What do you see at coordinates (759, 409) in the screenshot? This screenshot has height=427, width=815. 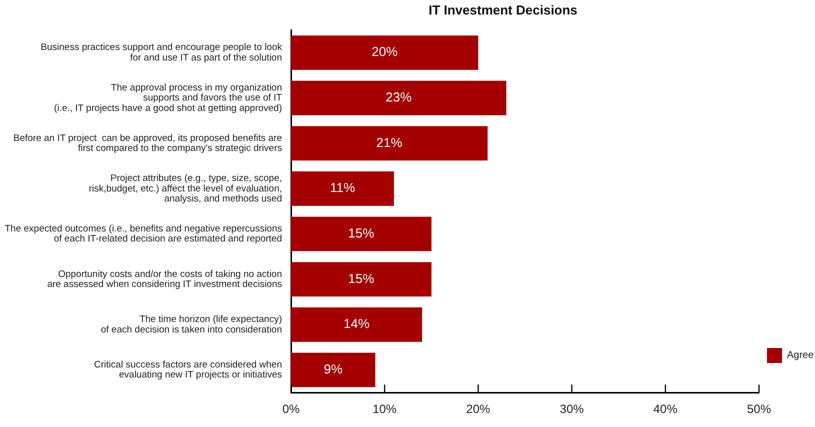 I see `x-tick-label: 50%` at bounding box center [759, 409].